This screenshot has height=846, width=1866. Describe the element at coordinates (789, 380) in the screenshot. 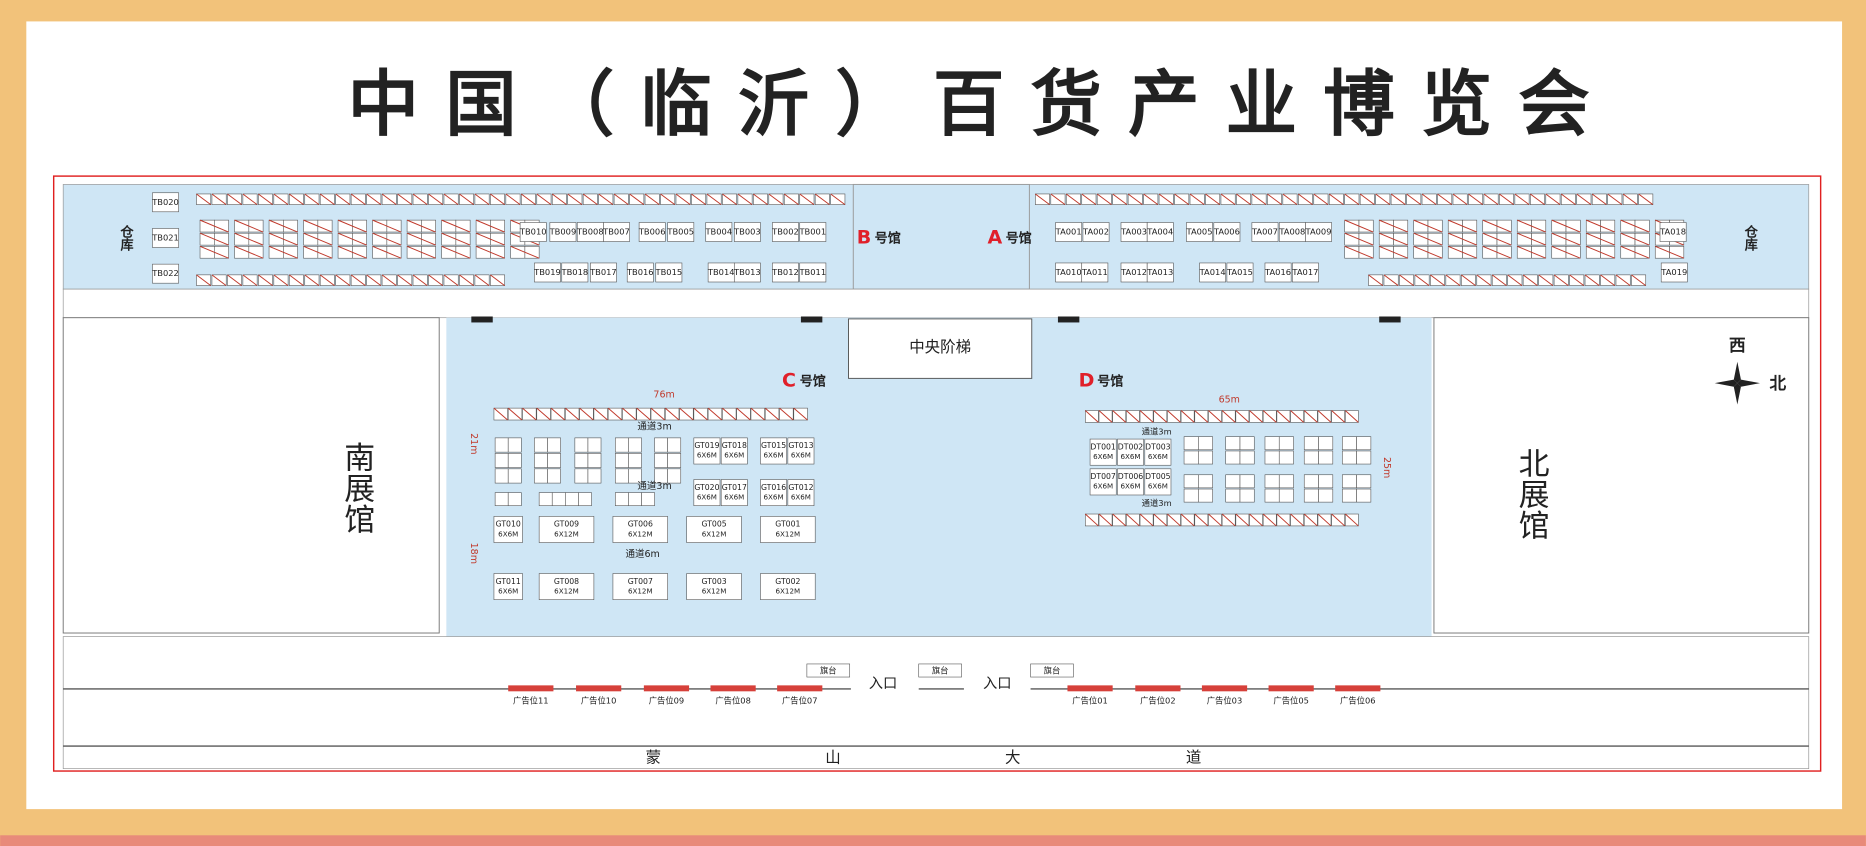

I see `hall-letter: C` at that location.